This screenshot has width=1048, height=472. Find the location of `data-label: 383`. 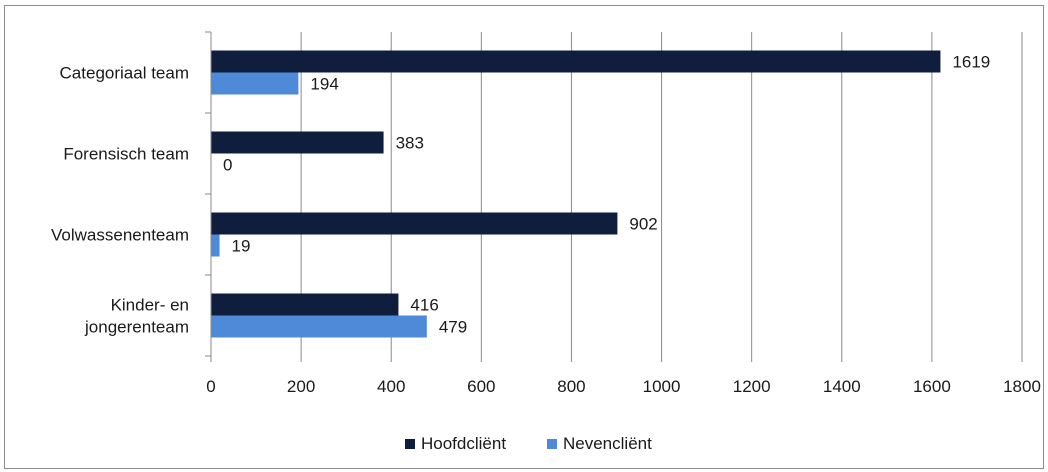

data-label: 383 is located at coordinates (410, 143).